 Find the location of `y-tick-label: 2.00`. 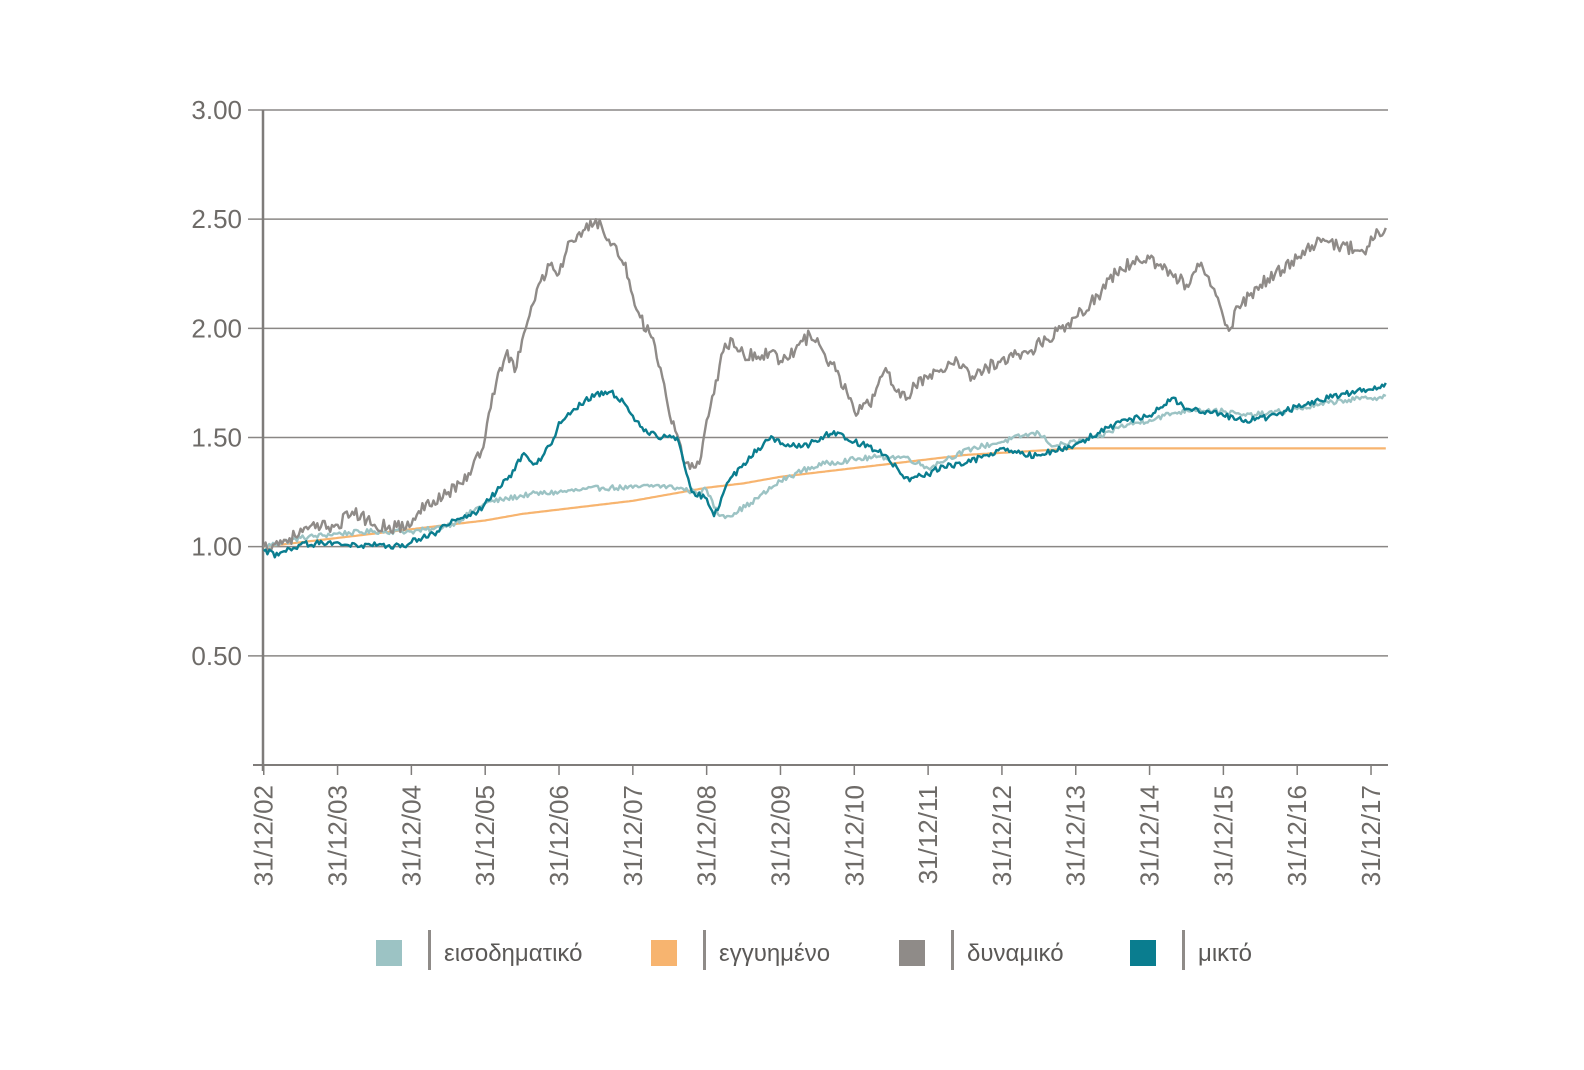

y-tick-label: 2.00 is located at coordinates (216, 328).